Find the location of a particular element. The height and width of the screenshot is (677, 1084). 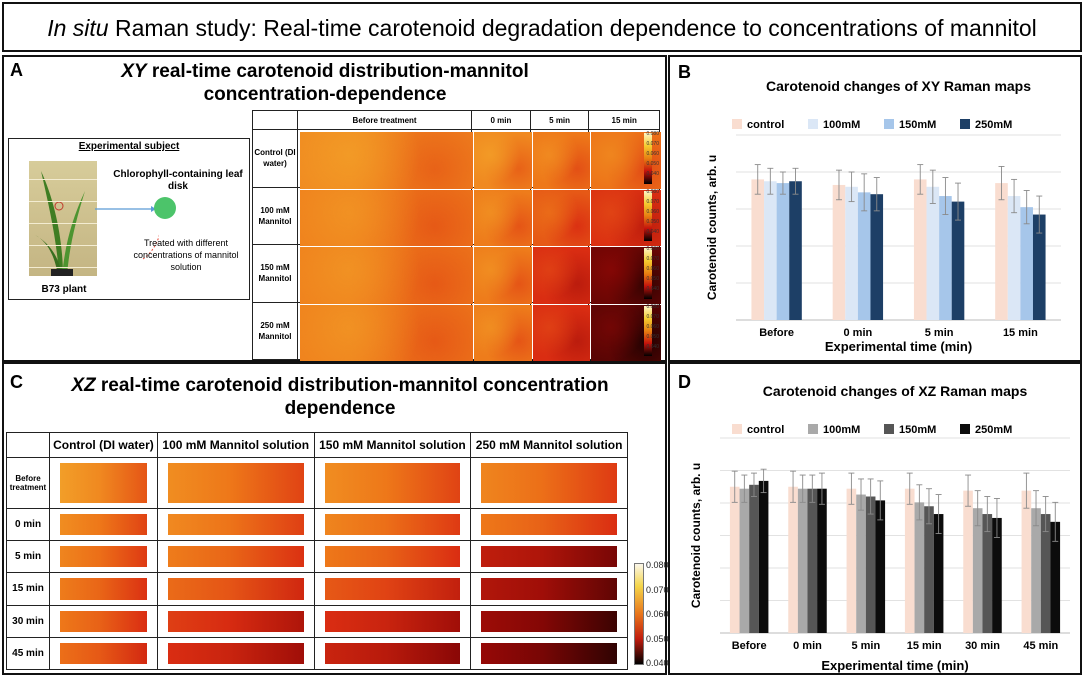

y-axis-label: Carotenoid counts, arb. u is located at coordinates (696, 535).